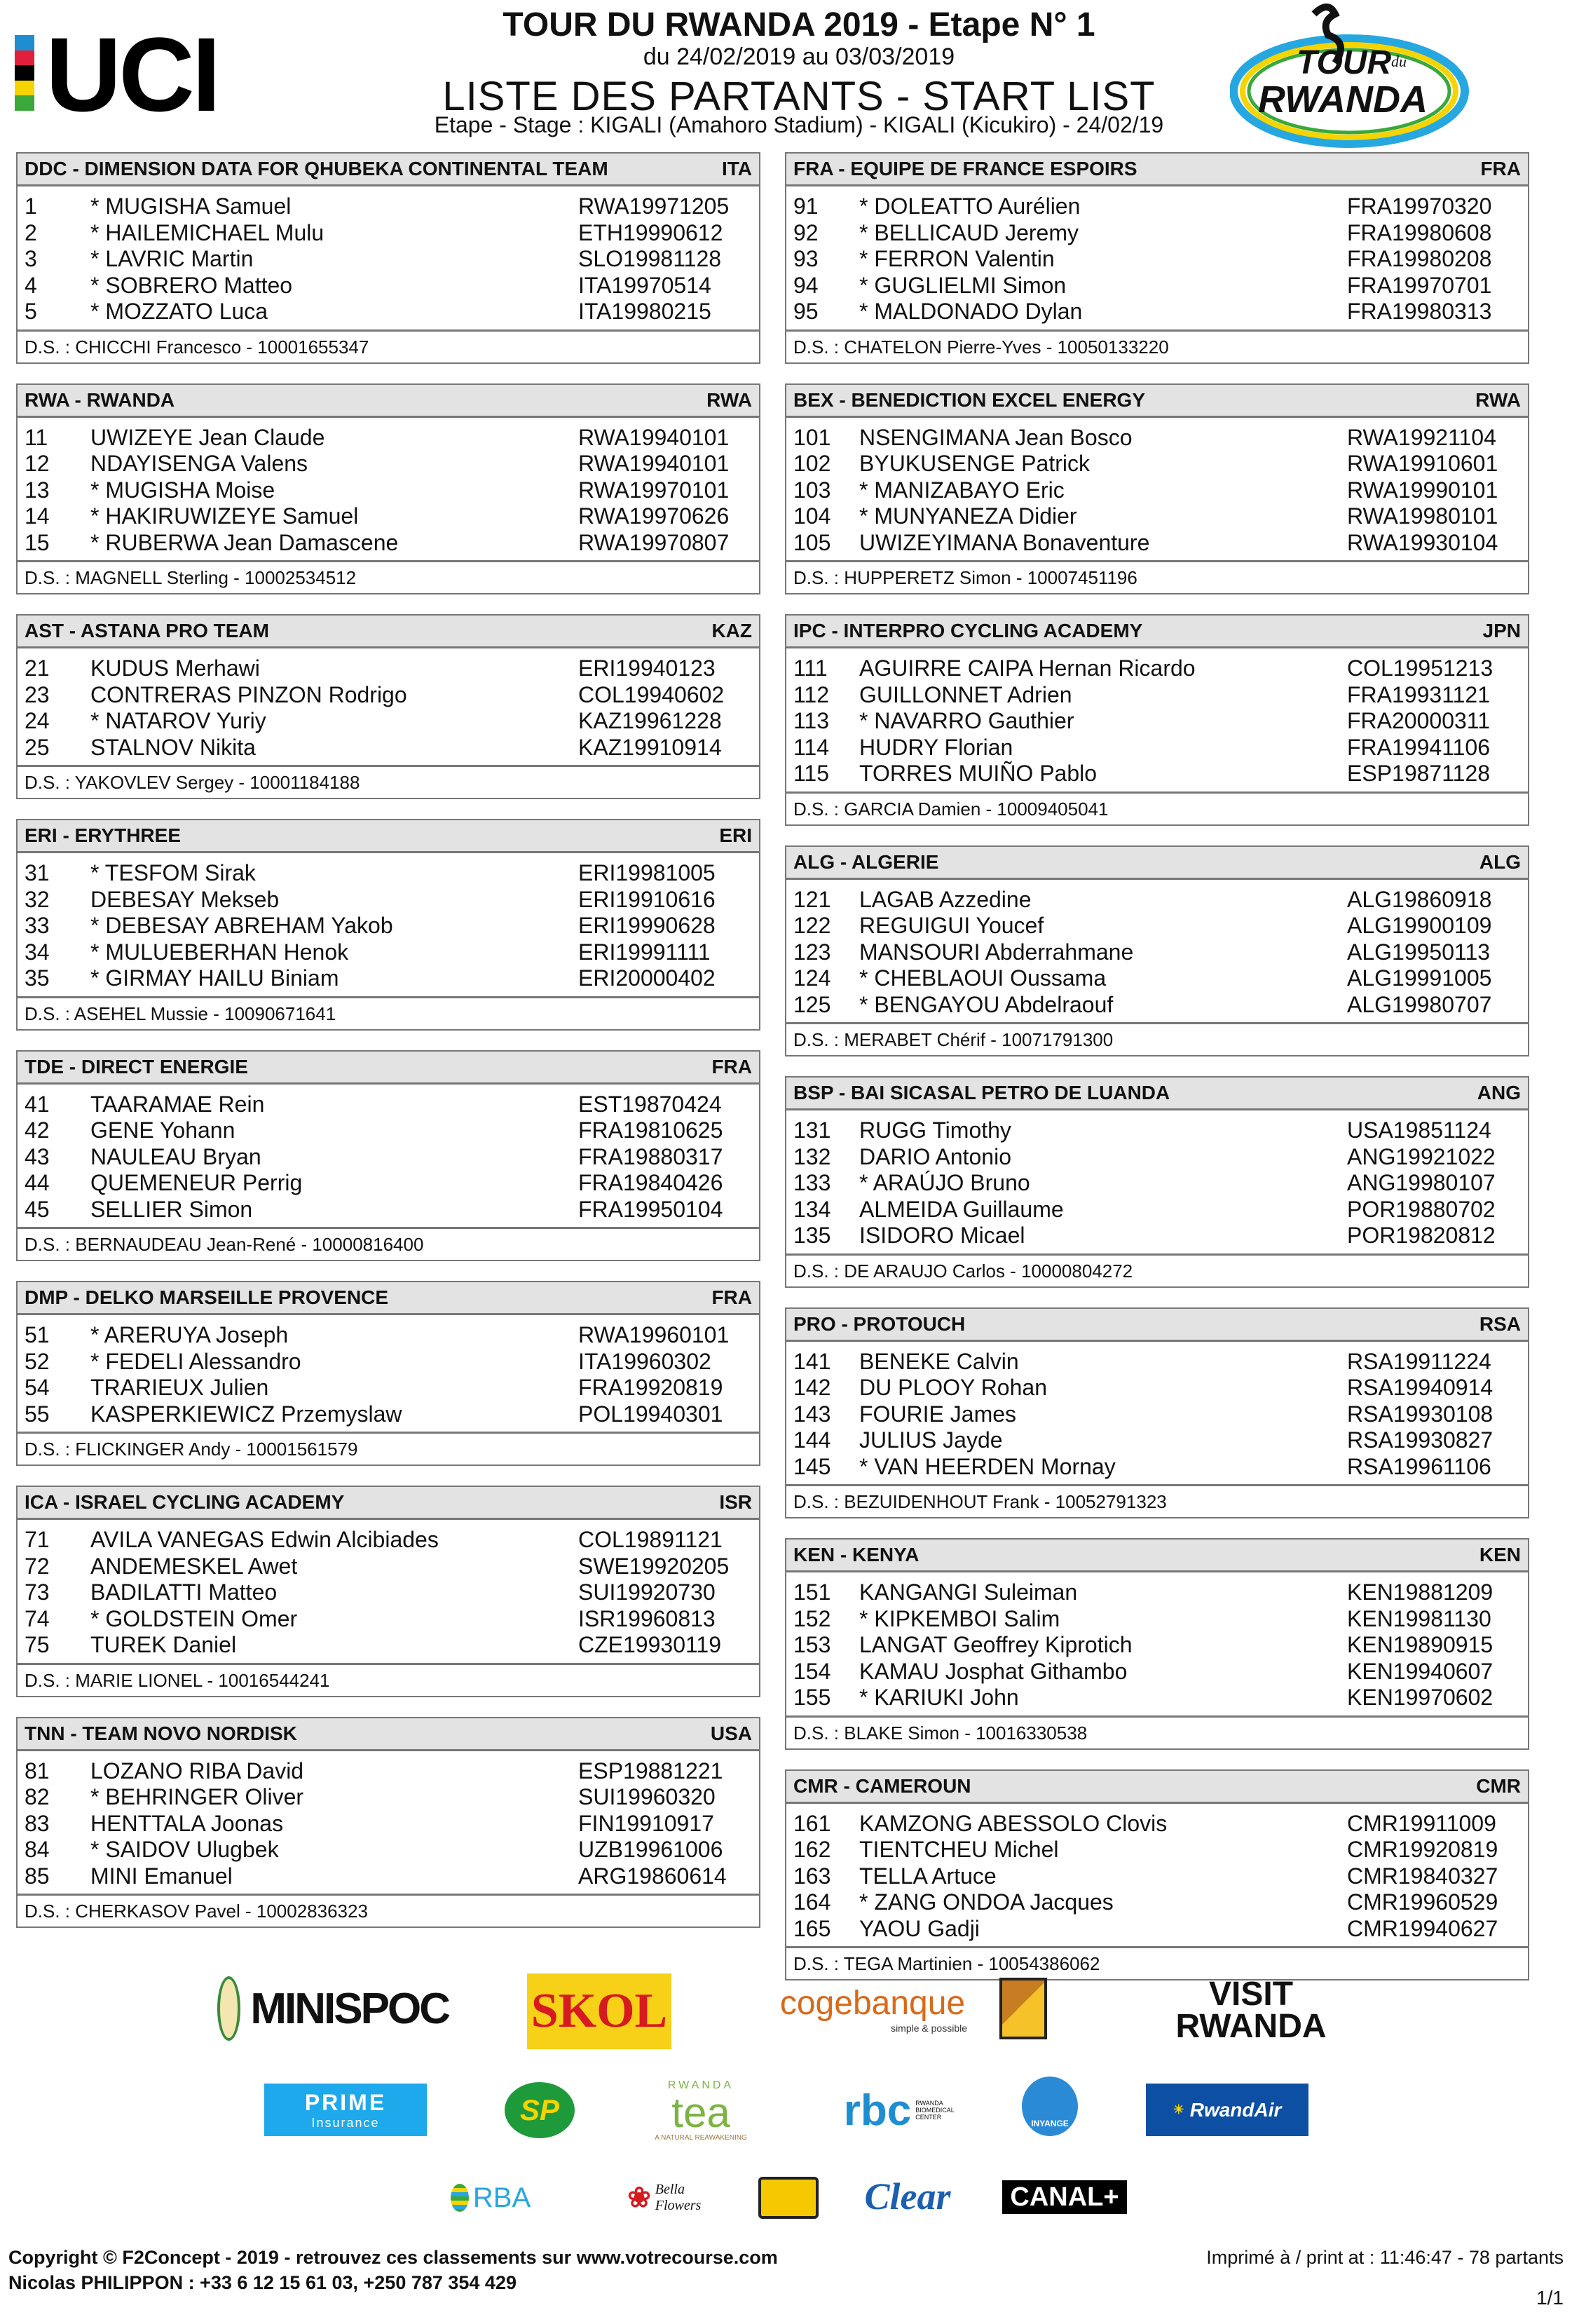 The width and height of the screenshot is (1579, 2324). Describe the element at coordinates (872, 2003) in the screenshot. I see `sponsor-cogebanque-text: cogebanque` at that location.